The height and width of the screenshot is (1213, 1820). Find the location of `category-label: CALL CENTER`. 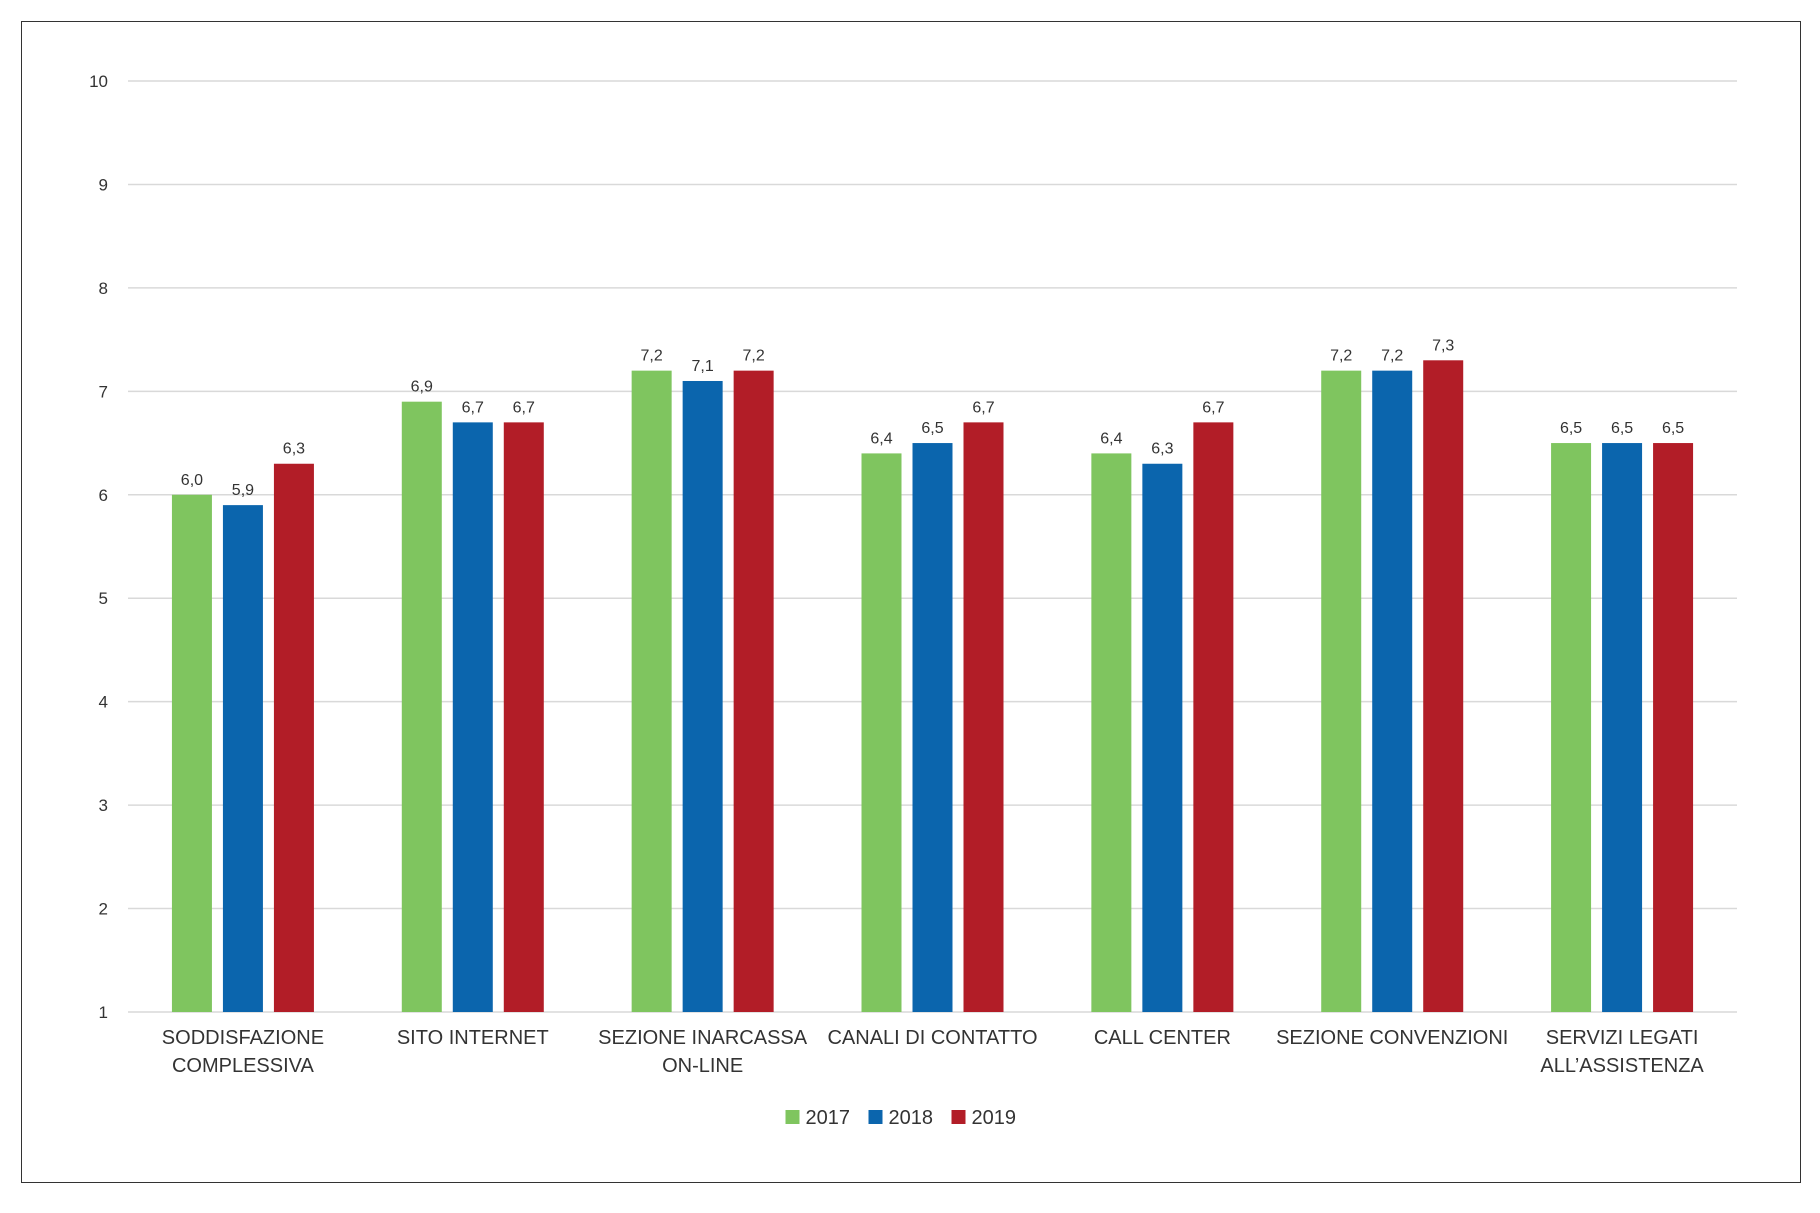

category-label: CALL CENTER is located at coordinates (1162, 1038).